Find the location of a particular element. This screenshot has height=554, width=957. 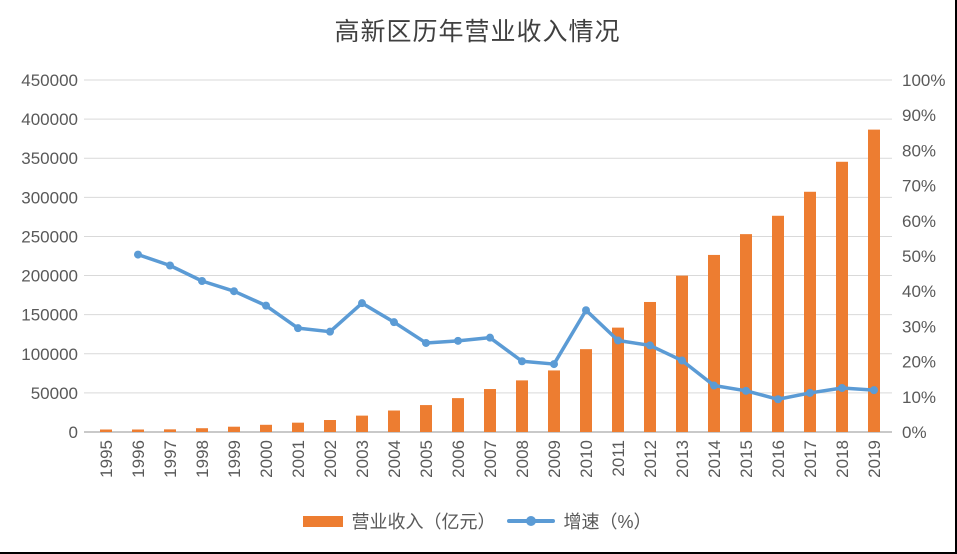

bar-2006 is located at coordinates (458, 415).